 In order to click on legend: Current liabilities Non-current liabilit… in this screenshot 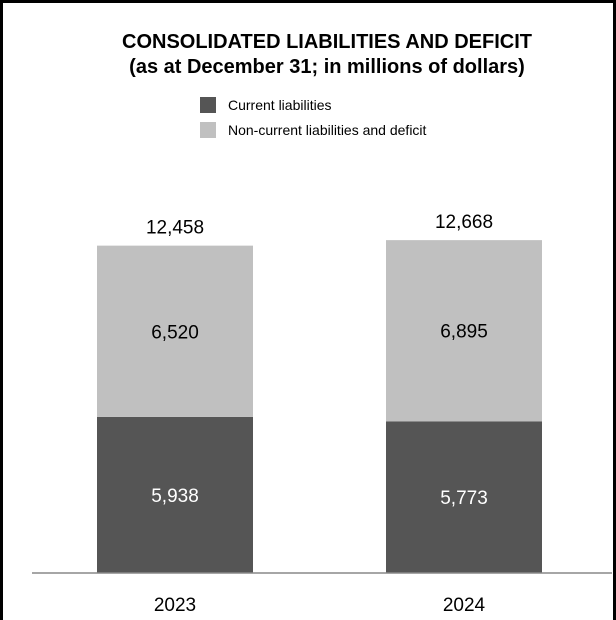, I will do `click(313, 117)`.